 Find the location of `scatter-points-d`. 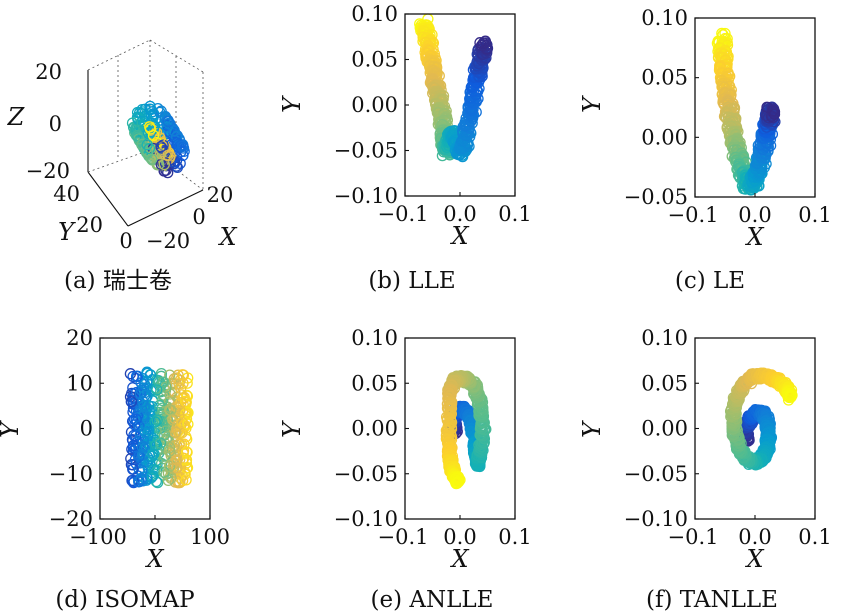

scatter-points-d is located at coordinates (159, 427).